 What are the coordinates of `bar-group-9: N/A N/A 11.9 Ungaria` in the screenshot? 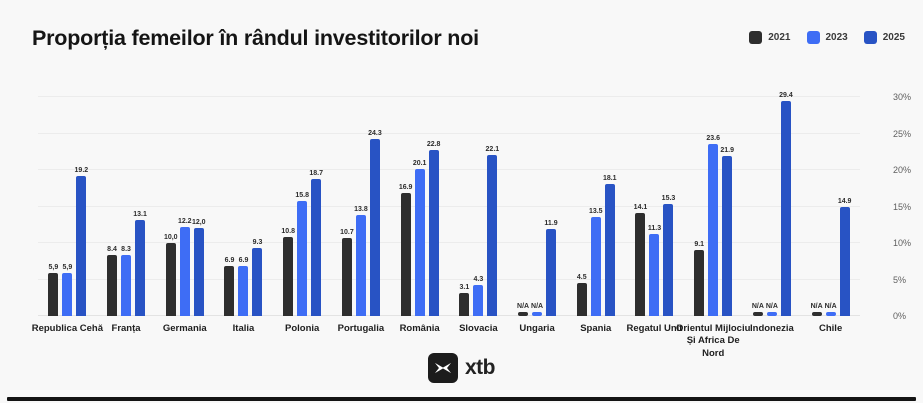 It's located at (537, 215).